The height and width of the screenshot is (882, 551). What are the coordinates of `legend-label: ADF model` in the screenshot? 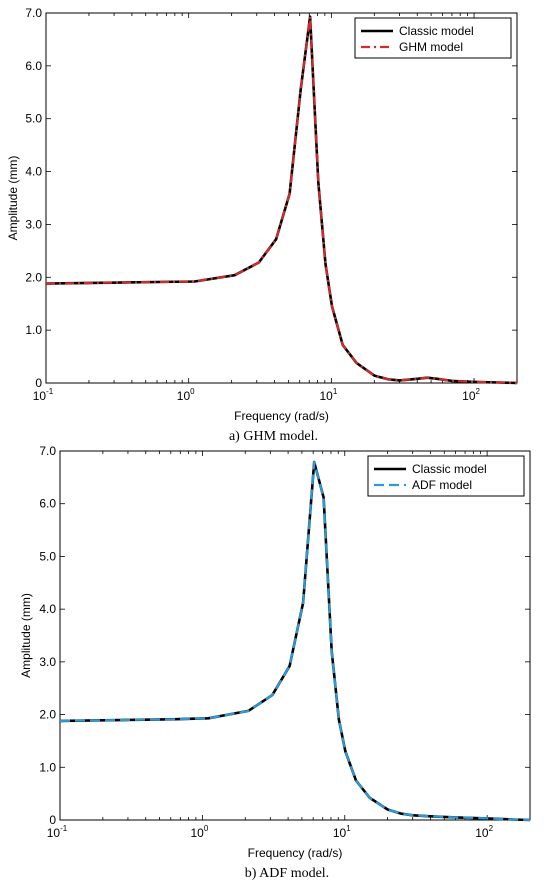 It's located at (442, 485).